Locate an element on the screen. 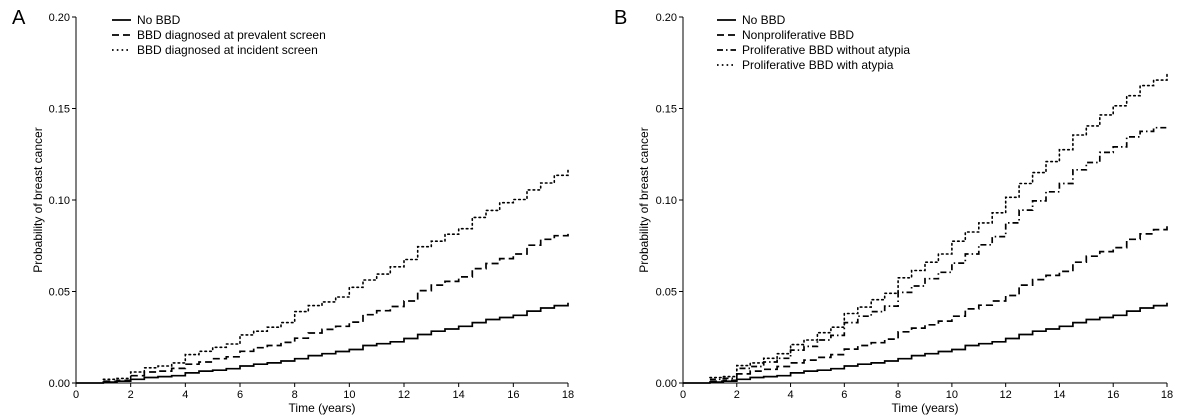 The height and width of the screenshot is (417, 1183). legend-entry-2: BBD diagnosed at prevalent screen is located at coordinates (231, 35).